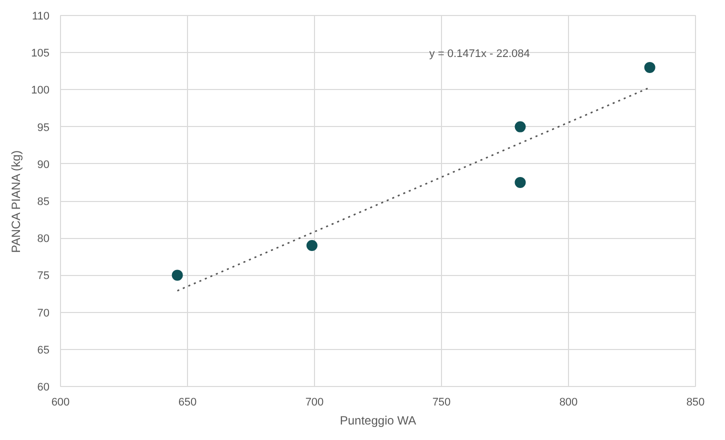 The width and height of the screenshot is (725, 440). Describe the element at coordinates (695, 402) in the screenshot. I see `x-tick-label: 850` at that location.